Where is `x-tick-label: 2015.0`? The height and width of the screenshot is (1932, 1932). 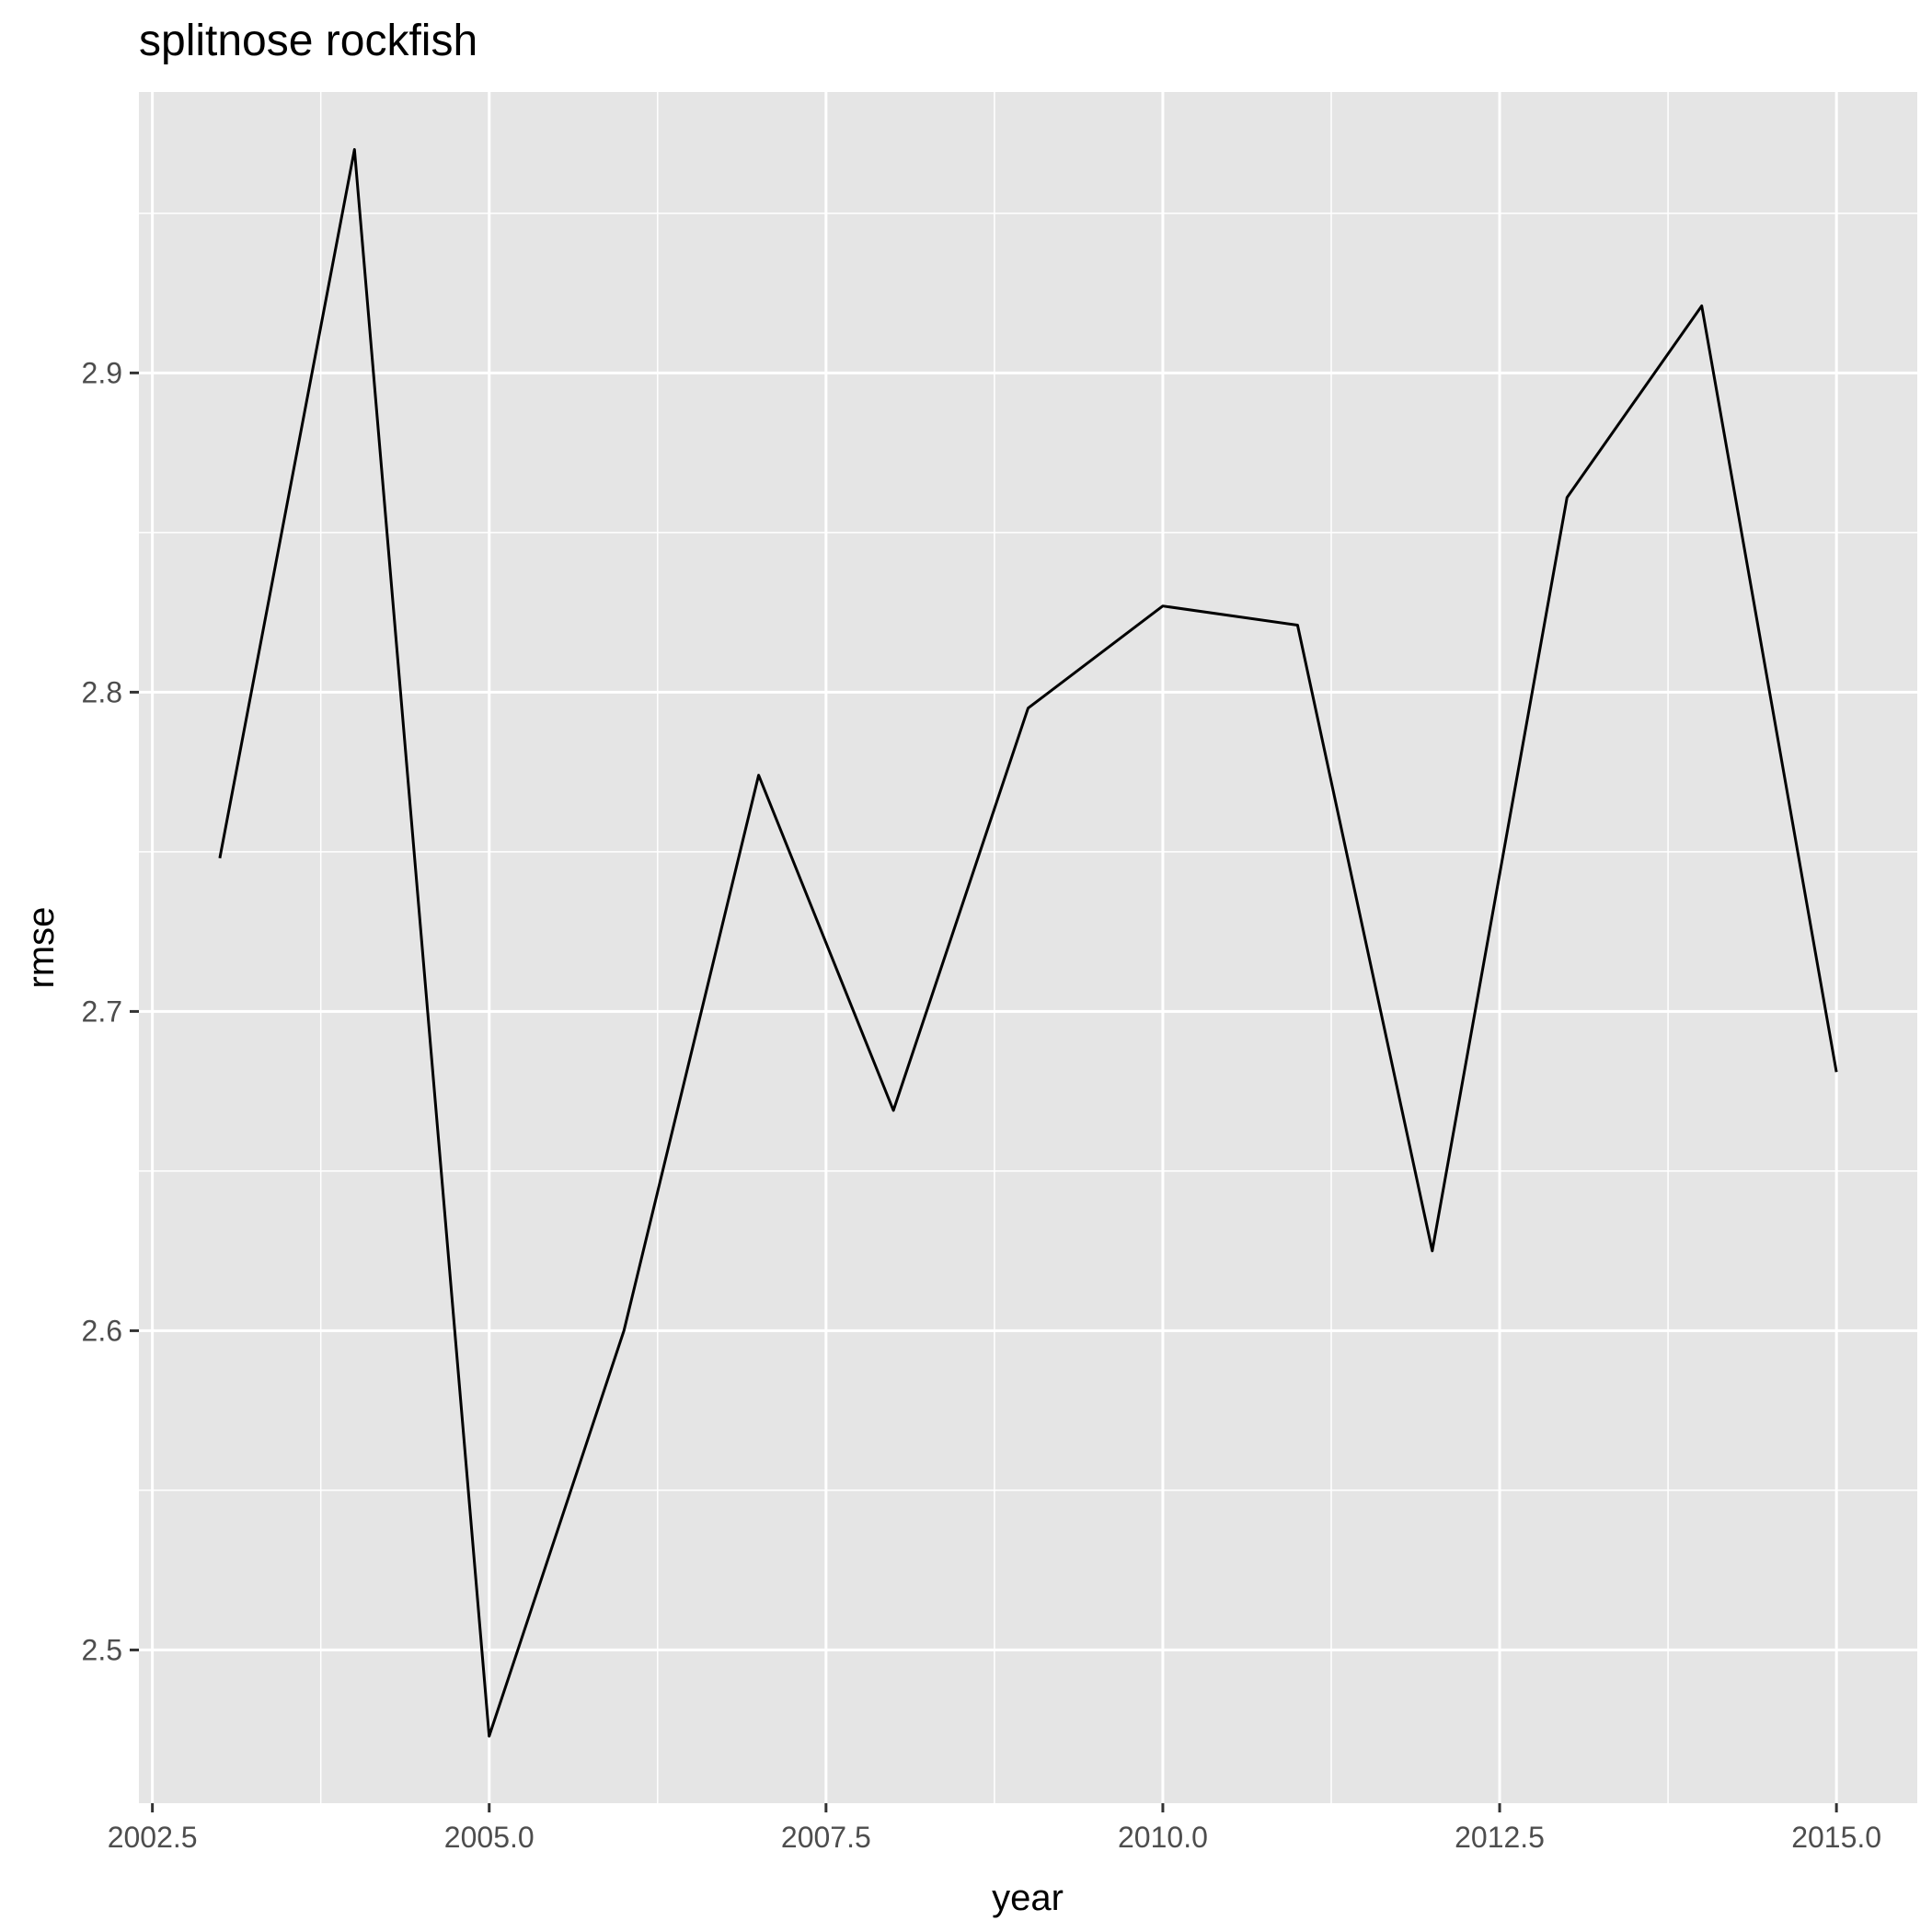 x-tick-label: 2015.0 is located at coordinates (1836, 1837).